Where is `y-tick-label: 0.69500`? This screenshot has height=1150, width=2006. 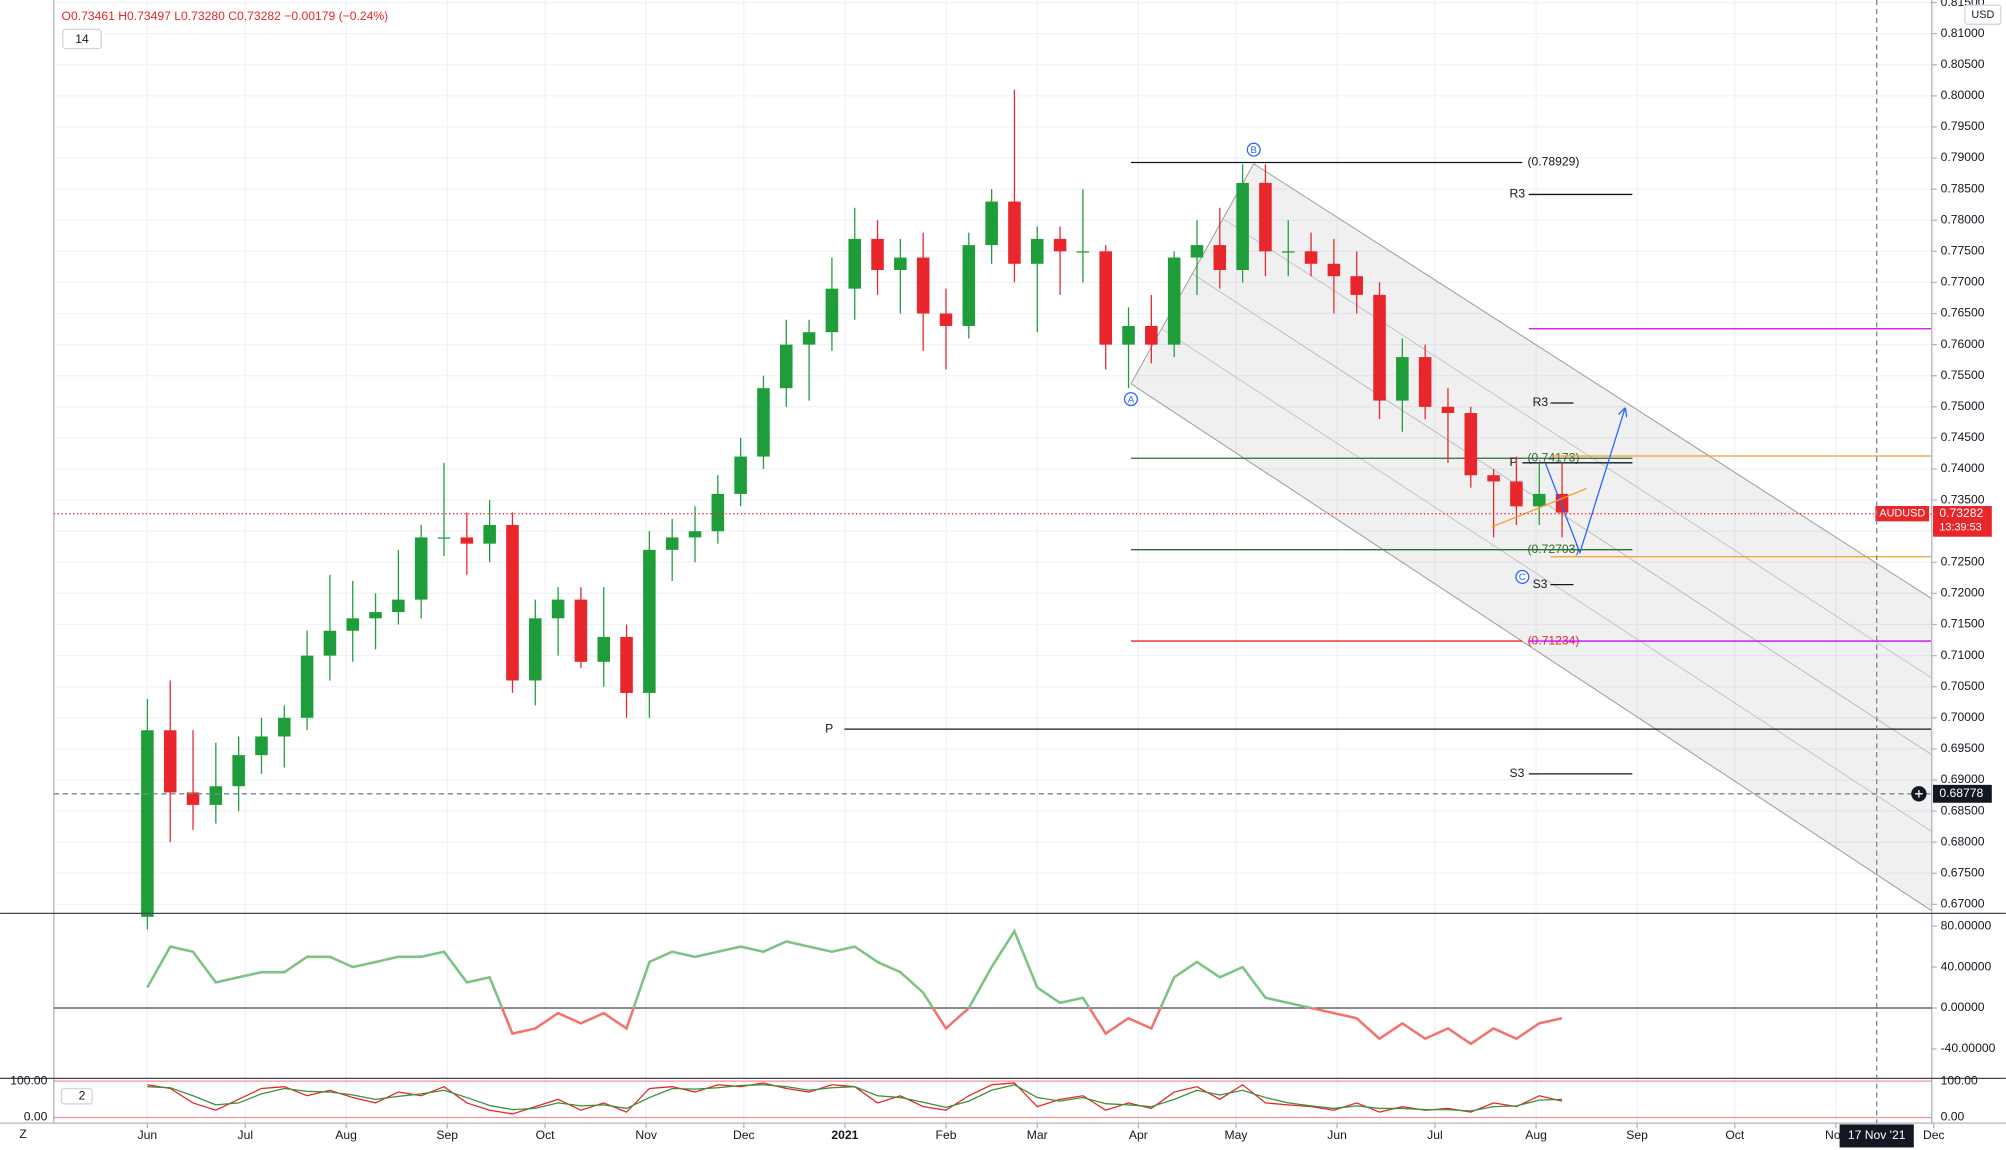 y-tick-label: 0.69500 is located at coordinates (1963, 748).